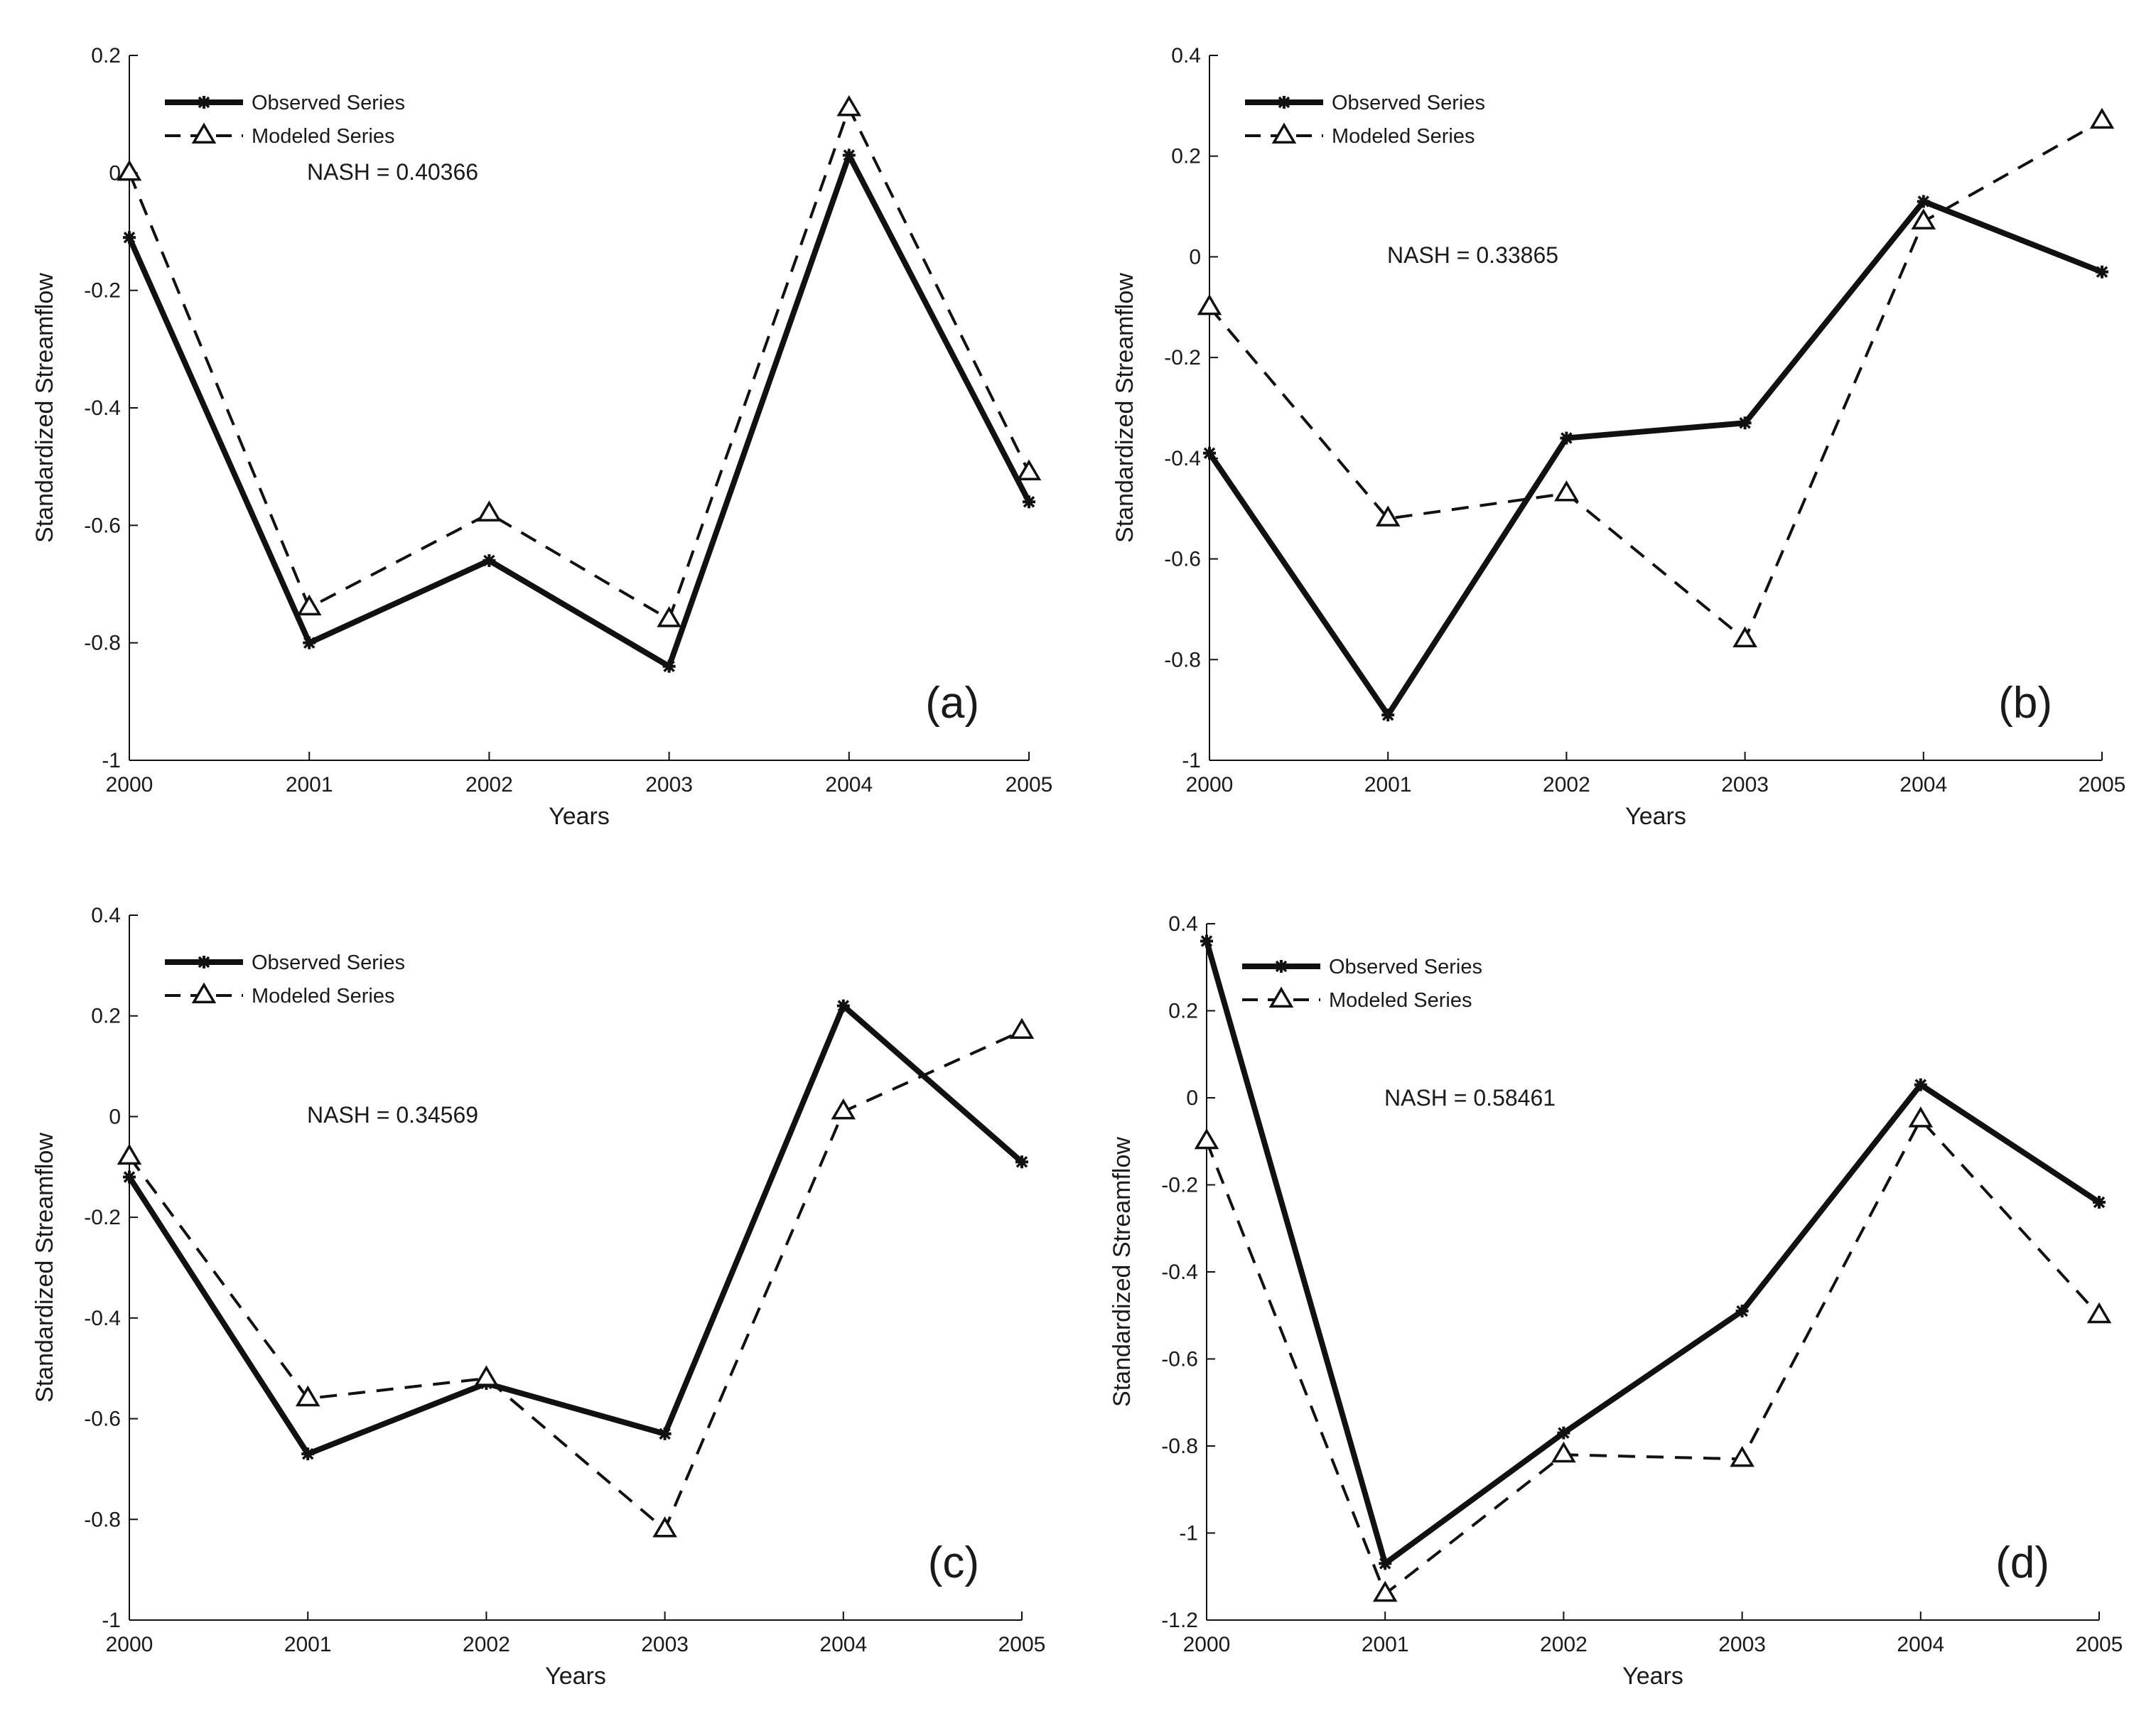 This screenshot has width=2156, height=1716. Describe the element at coordinates (1179, 1620) in the screenshot. I see `y-tick-label: -1.2` at that location.